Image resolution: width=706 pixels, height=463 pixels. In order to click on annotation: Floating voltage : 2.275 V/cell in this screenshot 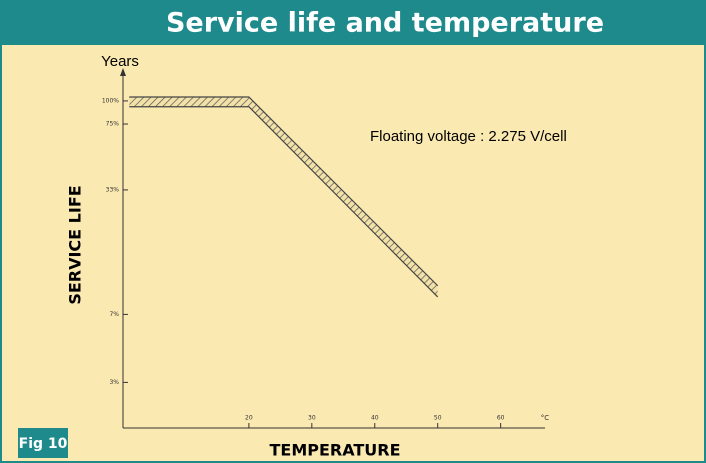, I will do `click(468, 136)`.